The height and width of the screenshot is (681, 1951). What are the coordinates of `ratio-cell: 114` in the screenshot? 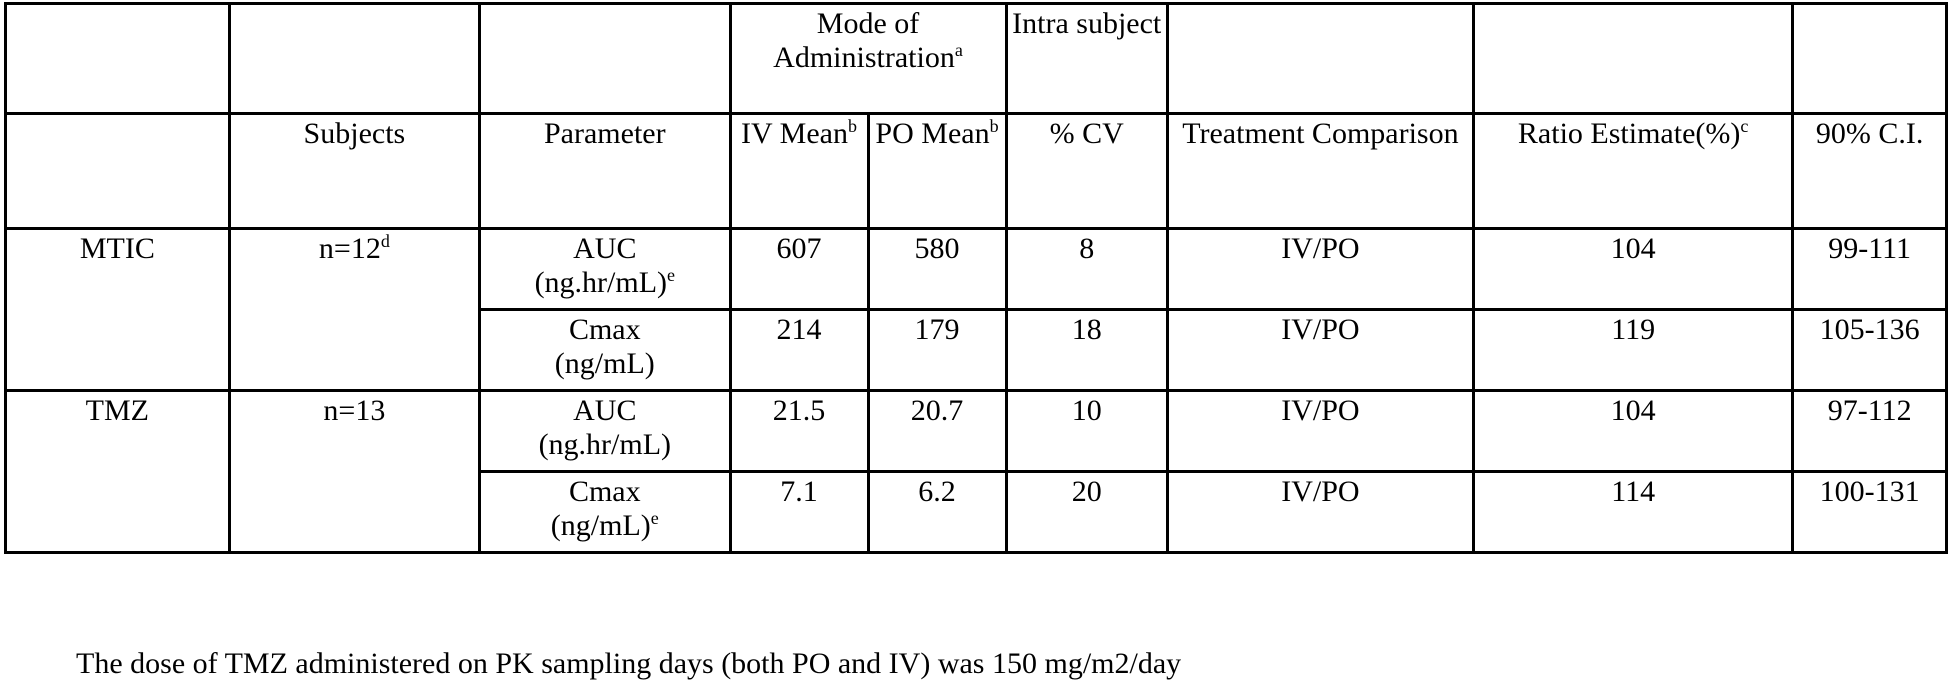 It's located at (1632, 512).